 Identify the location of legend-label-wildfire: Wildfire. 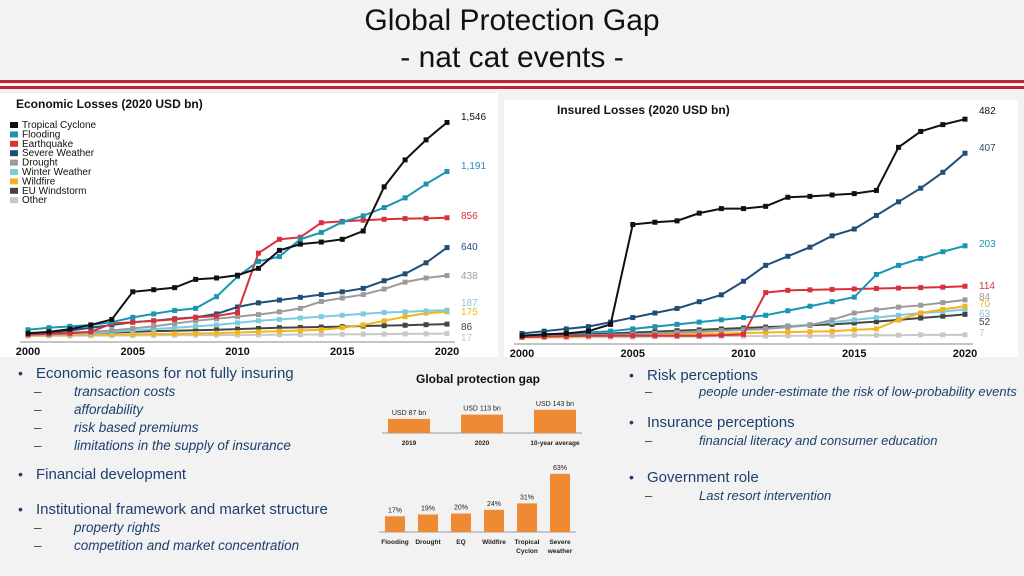
(39, 181).